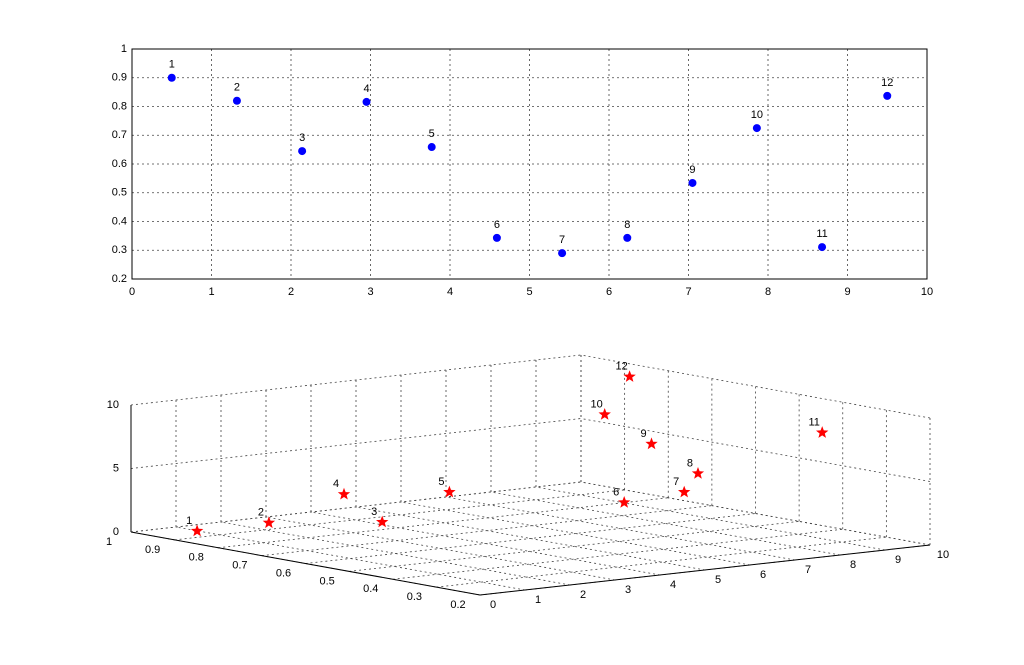 Image resolution: width=1024 pixels, height=665 pixels. I want to click on y-tick-label: 0.6, so click(119, 164).